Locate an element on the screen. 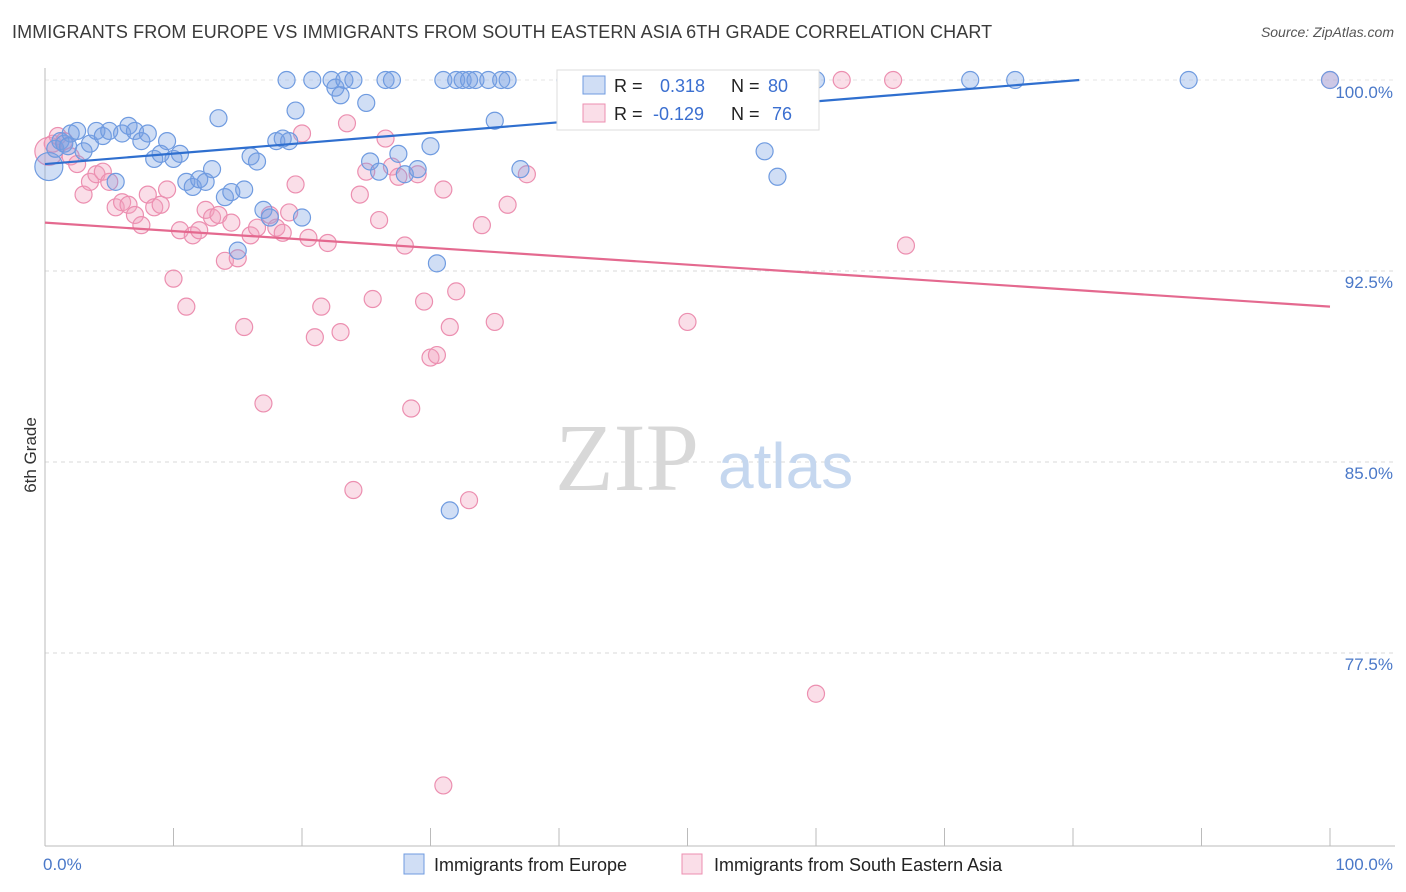 Image resolution: width=1406 pixels, height=892 pixels. watermark: ZIP atlas is located at coordinates (704, 457).